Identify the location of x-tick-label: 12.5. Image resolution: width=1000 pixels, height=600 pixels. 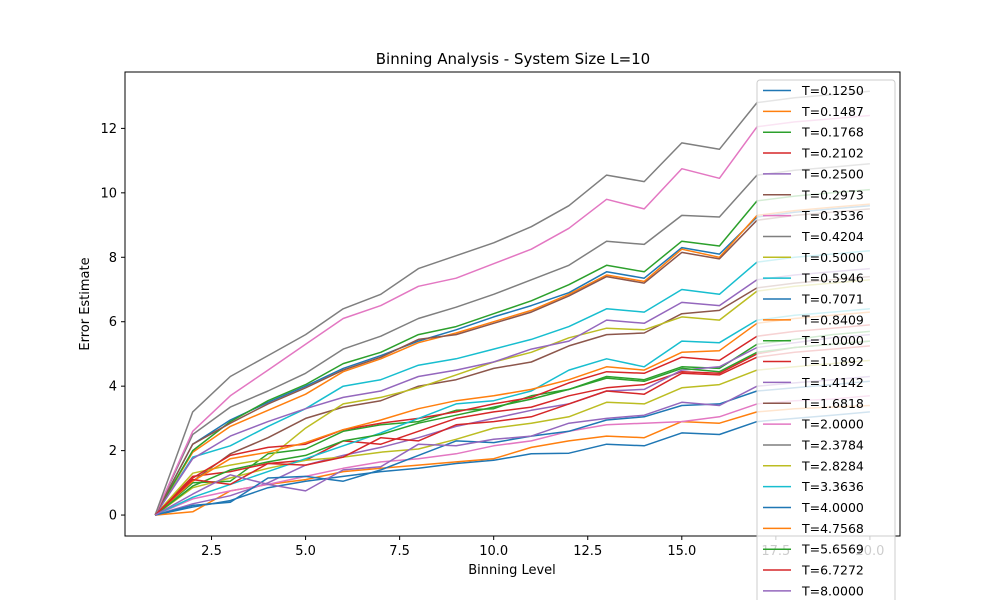
(587, 551).